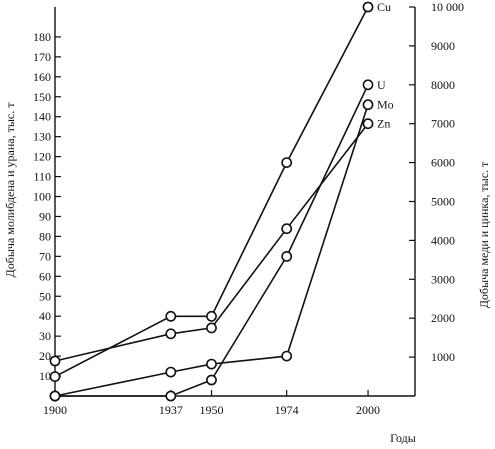 The image size is (495, 449). I want to click on y-right-tick-label: 1000, so click(443, 357).